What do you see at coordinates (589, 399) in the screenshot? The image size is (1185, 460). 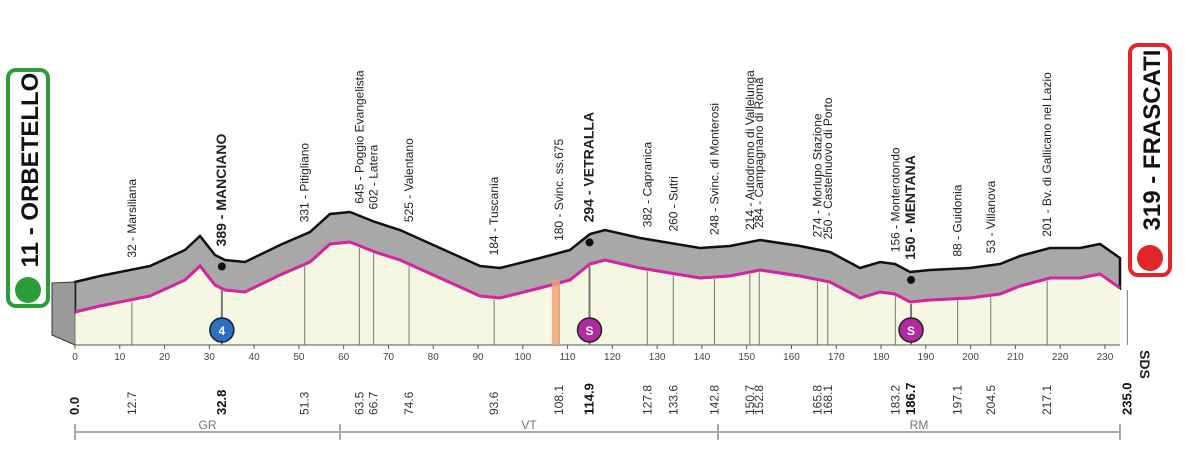 I see `km-label: 114.9` at bounding box center [589, 399].